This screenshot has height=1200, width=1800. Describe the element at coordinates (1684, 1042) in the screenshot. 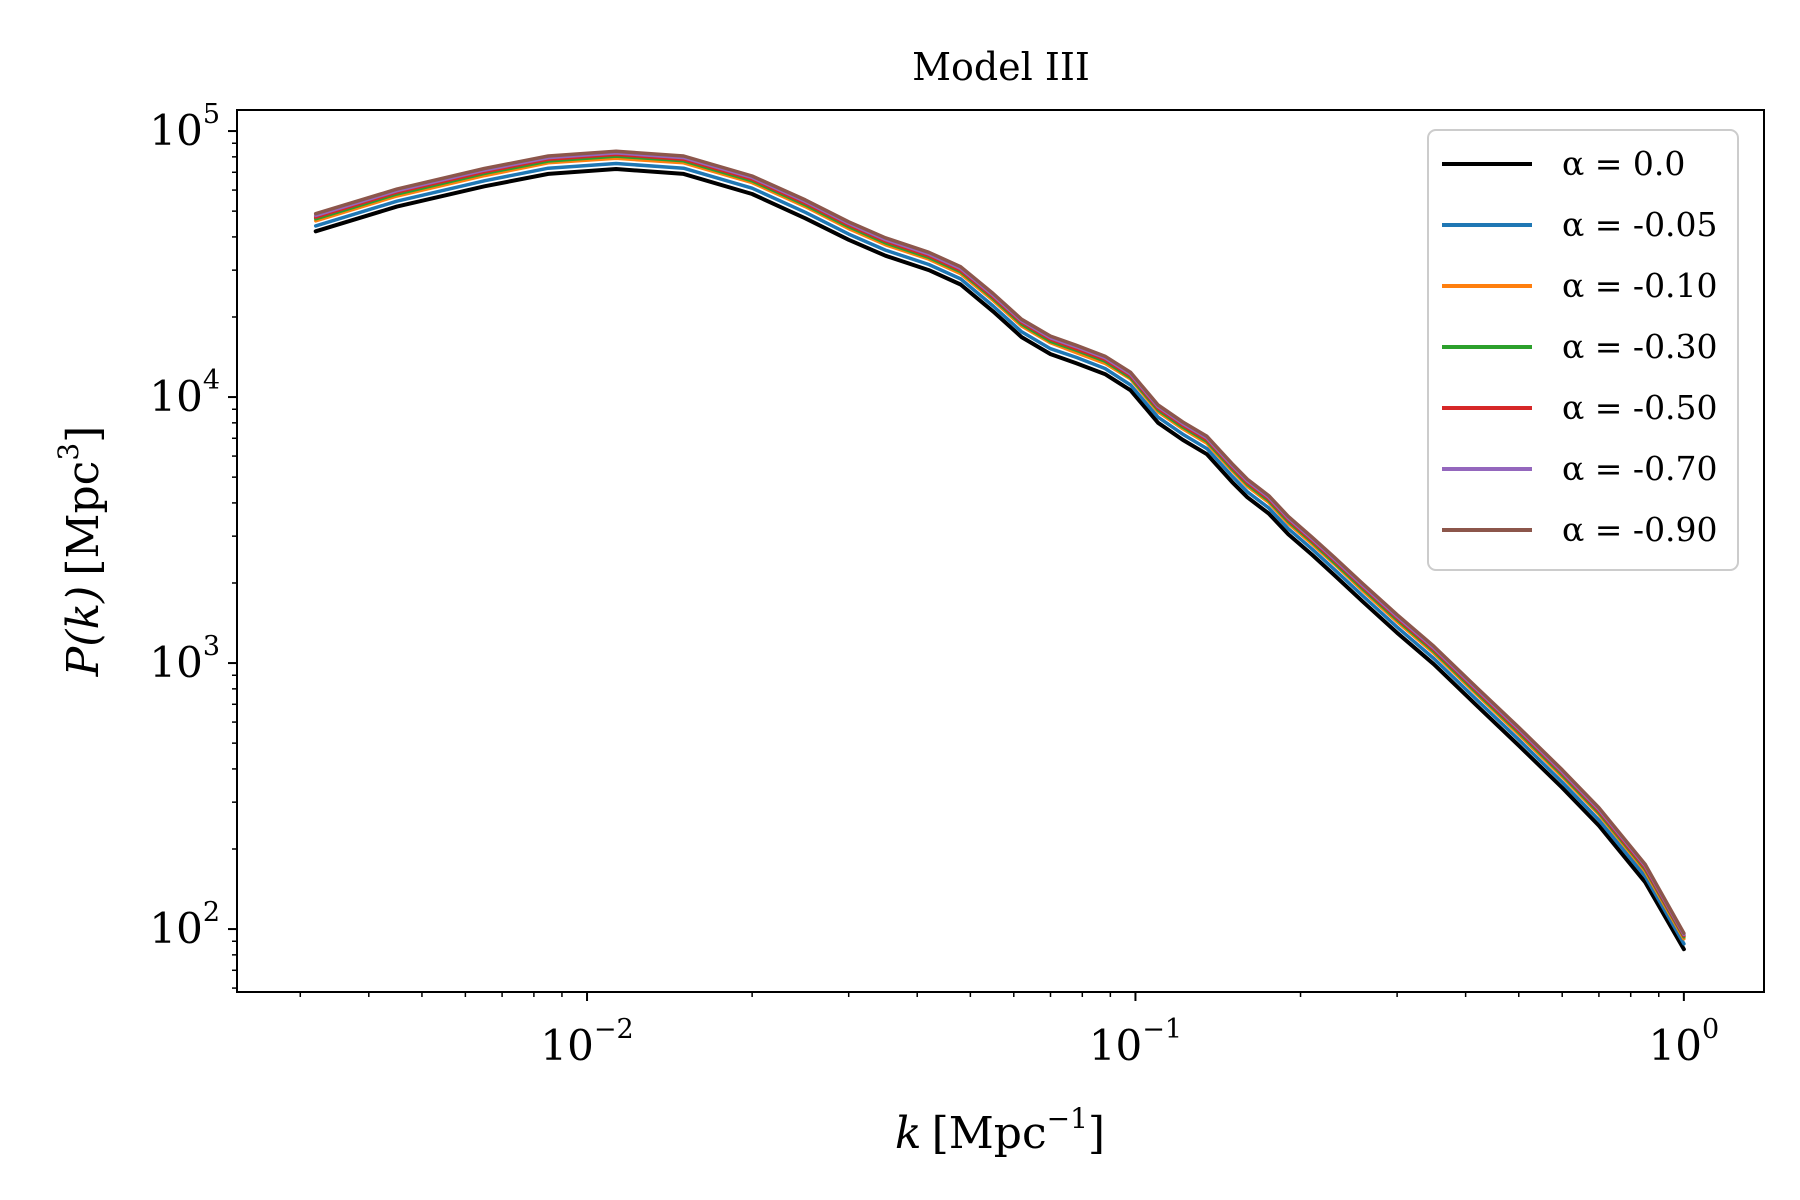

I see `x-tick-label: 10⁰` at that location.